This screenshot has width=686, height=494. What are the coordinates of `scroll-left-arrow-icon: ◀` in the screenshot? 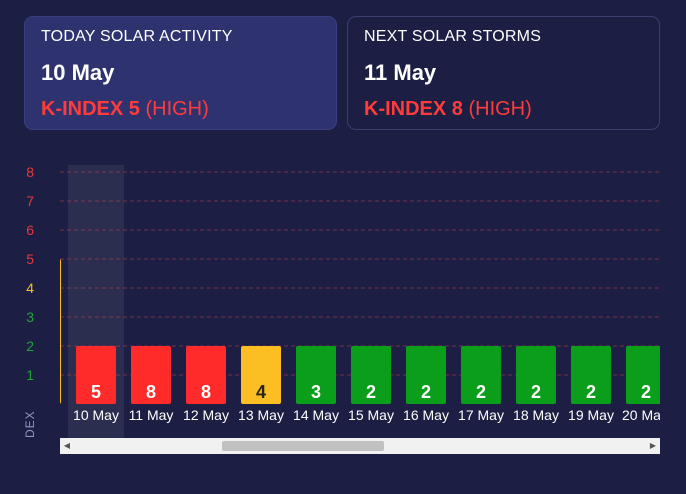 It's located at (67, 445).